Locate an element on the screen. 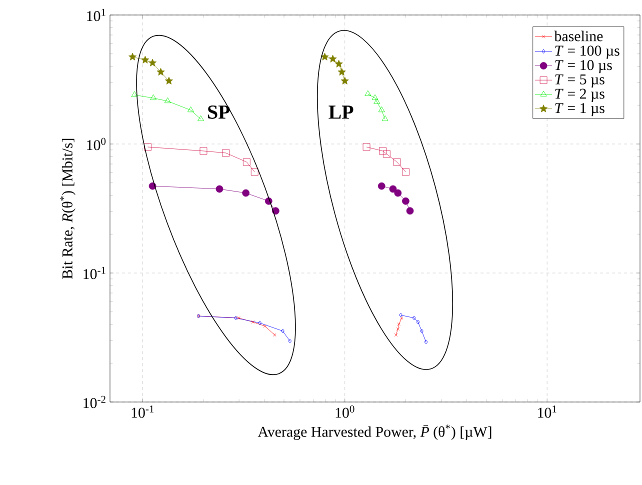 This screenshot has width=642, height=485. legend-label: T = 100 µs is located at coordinates (587, 52).